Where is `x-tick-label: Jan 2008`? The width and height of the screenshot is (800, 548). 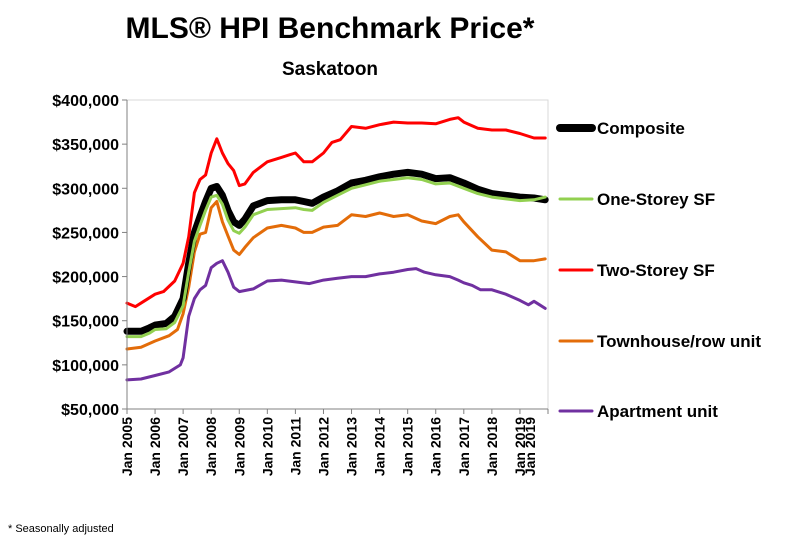
x-tick-label: Jan 2008 is located at coordinates (211, 446).